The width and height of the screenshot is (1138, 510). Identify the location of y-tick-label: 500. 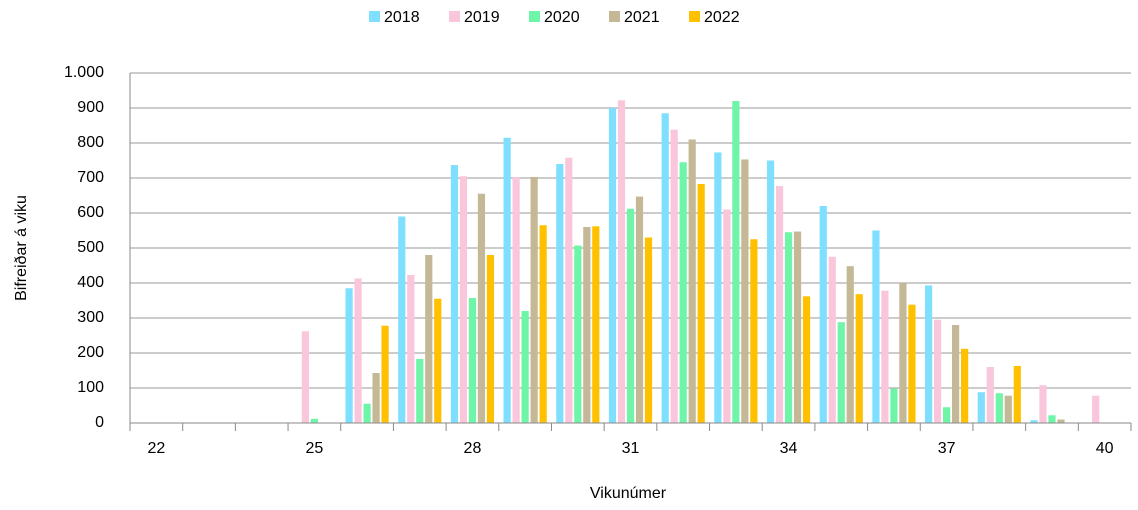
(90, 247).